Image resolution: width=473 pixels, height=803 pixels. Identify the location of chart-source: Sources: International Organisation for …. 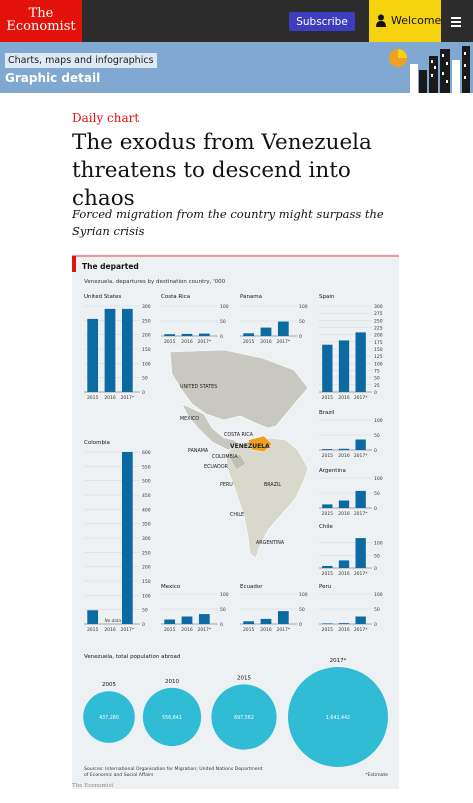
(173, 772).